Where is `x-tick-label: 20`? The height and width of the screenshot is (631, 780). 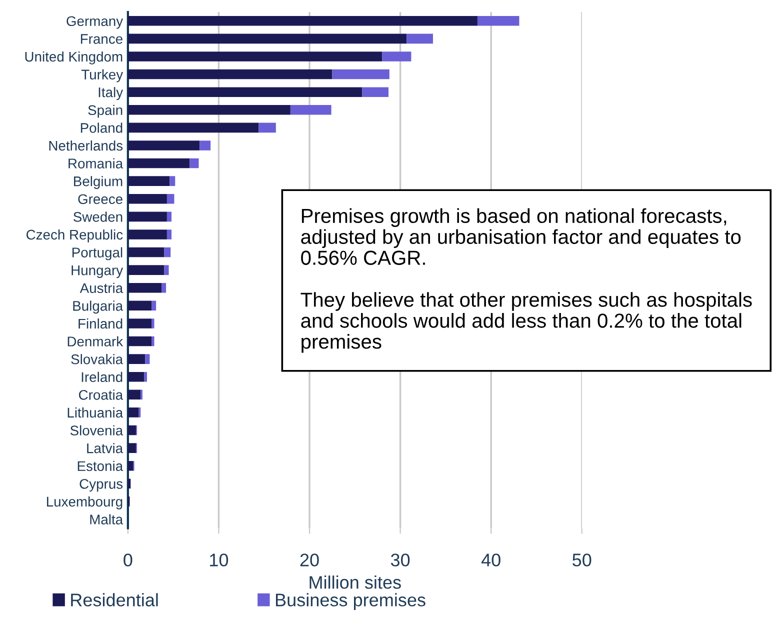 x-tick-label: 20 is located at coordinates (309, 560).